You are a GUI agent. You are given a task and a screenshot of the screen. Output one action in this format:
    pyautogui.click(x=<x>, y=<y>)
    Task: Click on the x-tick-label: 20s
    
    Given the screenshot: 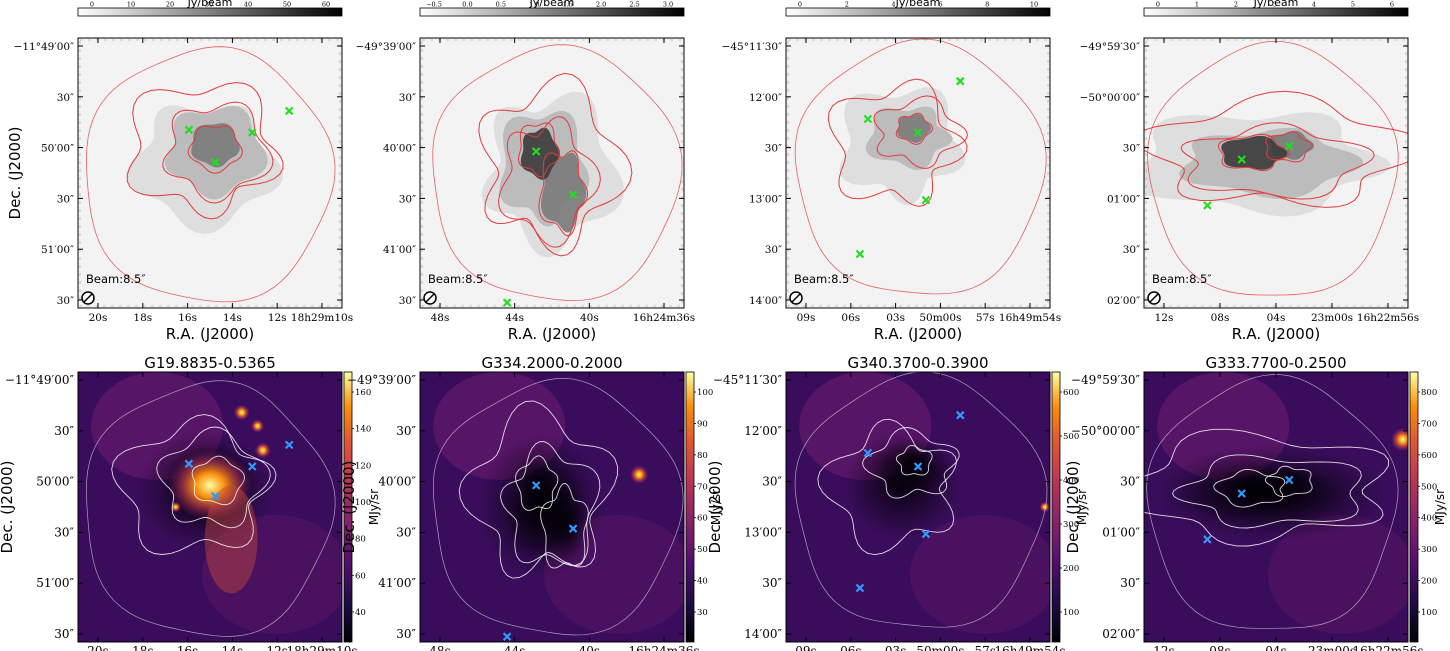 What is the action you would take?
    pyautogui.click(x=97, y=647)
    